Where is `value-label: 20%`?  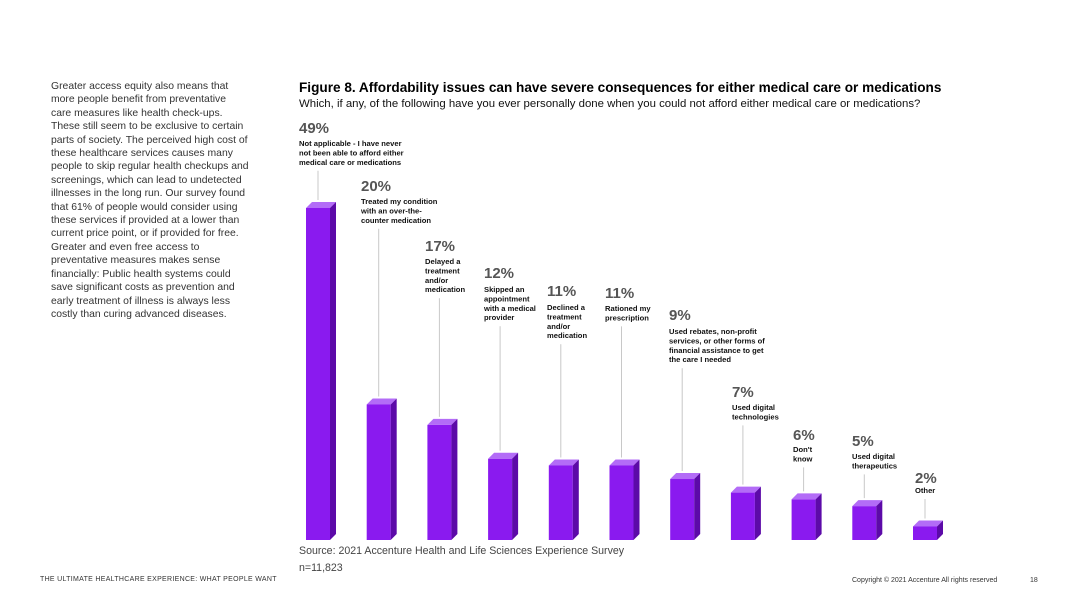
value-label: 20% is located at coordinates (376, 186).